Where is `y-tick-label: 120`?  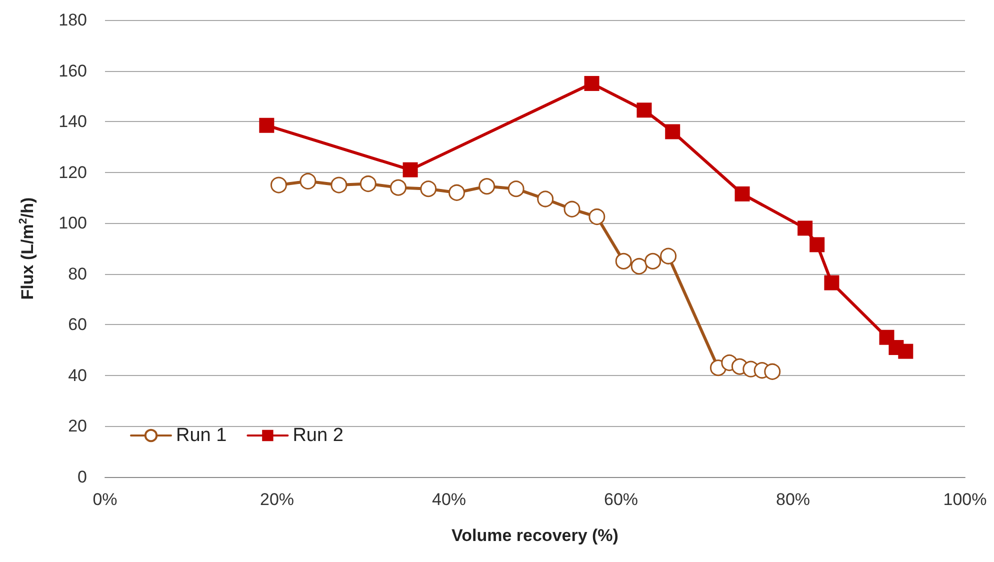
y-tick-label: 120 is located at coordinates (72, 172).